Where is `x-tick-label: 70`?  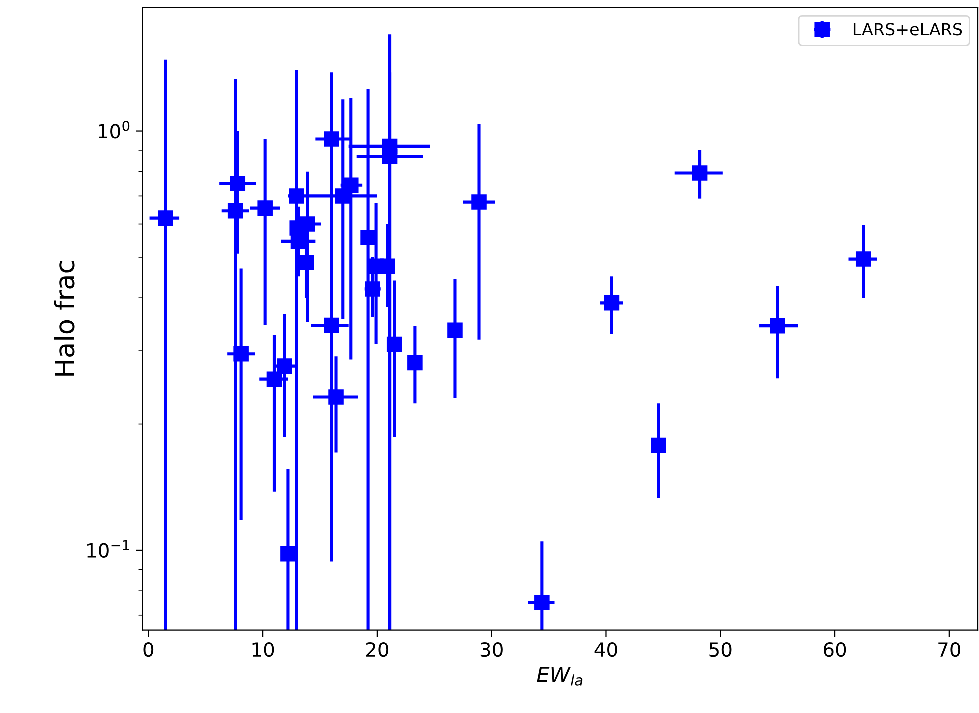 x-tick-label: 70 is located at coordinates (949, 650).